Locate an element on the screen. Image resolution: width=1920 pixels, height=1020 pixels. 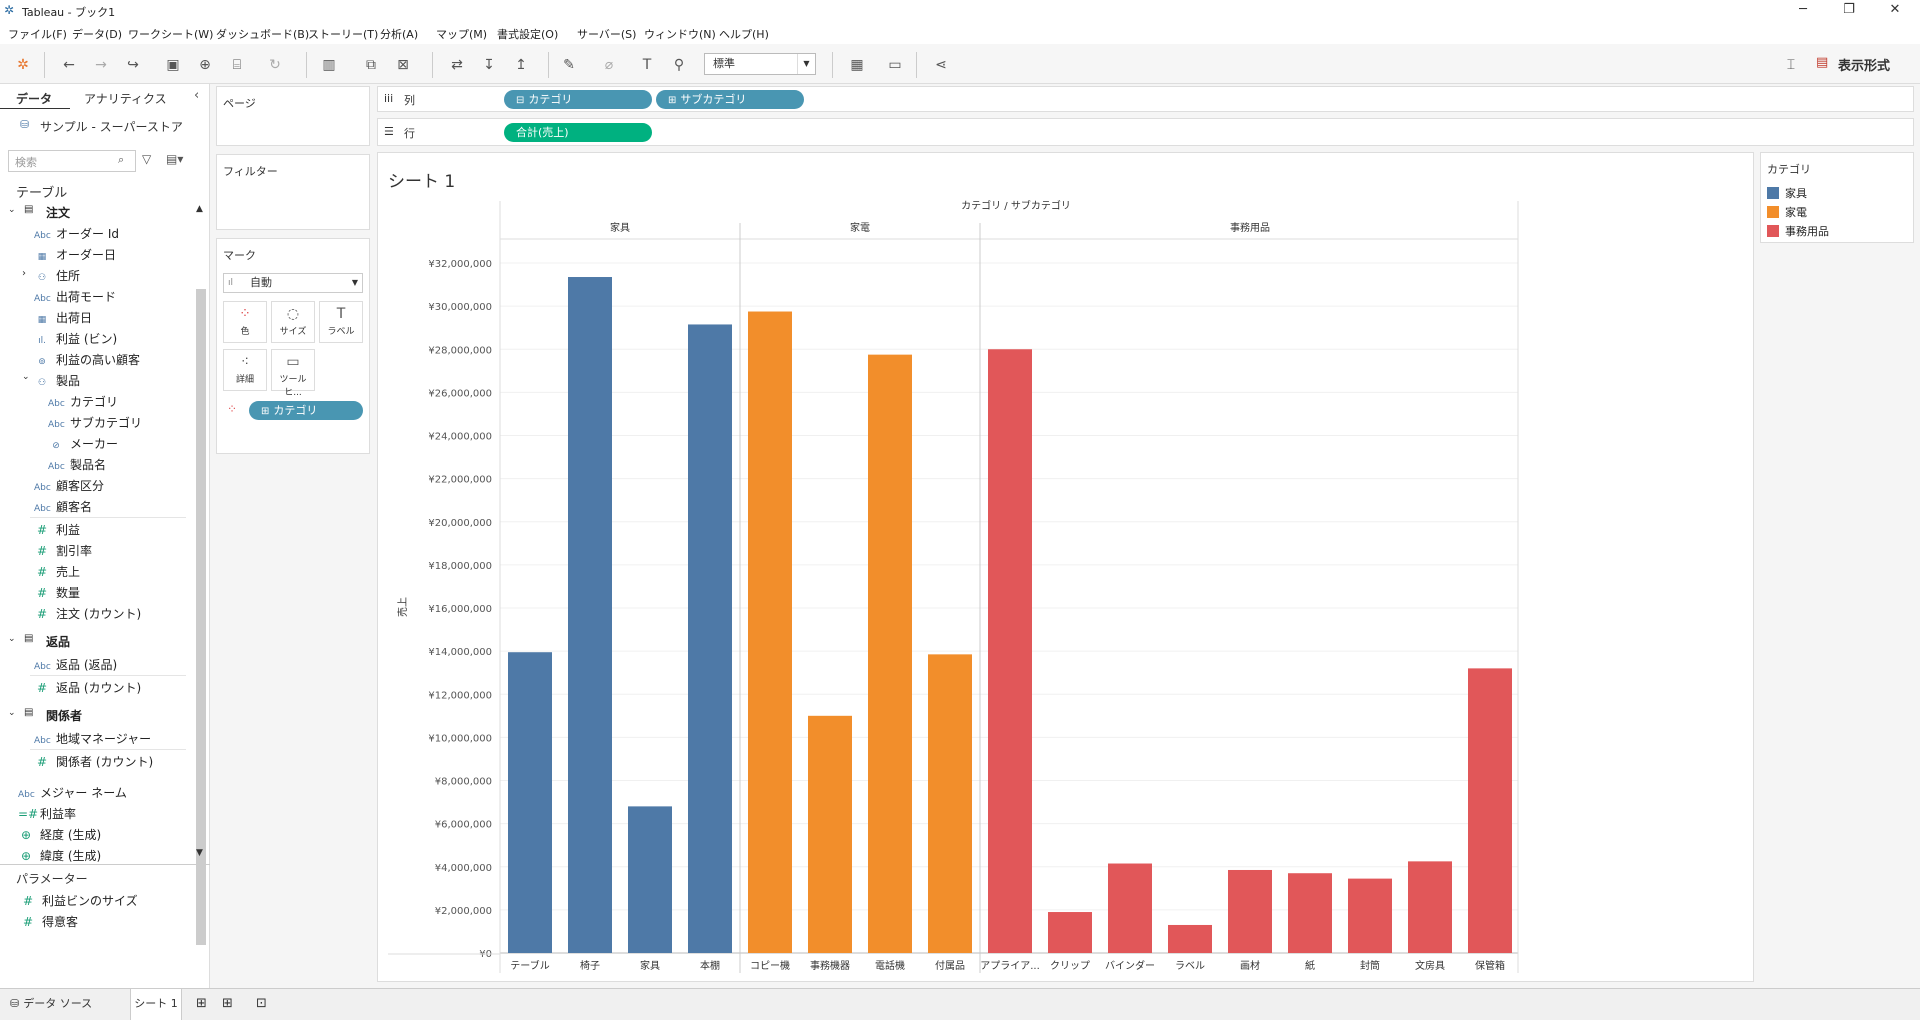
field-profit-ratio: =# 利益率 is located at coordinates (47, 813).